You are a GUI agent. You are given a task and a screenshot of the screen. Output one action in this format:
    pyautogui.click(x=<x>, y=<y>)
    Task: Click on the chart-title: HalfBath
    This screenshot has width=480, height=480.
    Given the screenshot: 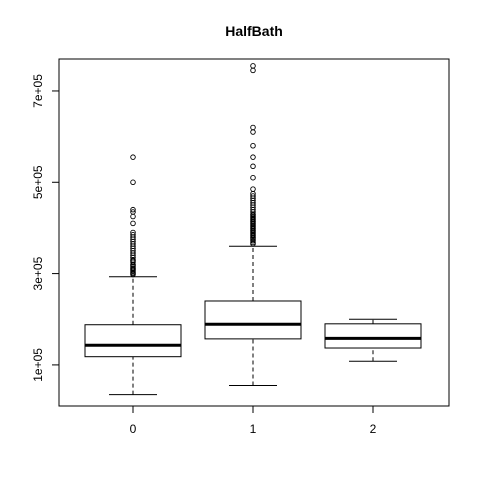 What is the action you would take?
    pyautogui.click(x=254, y=31)
    